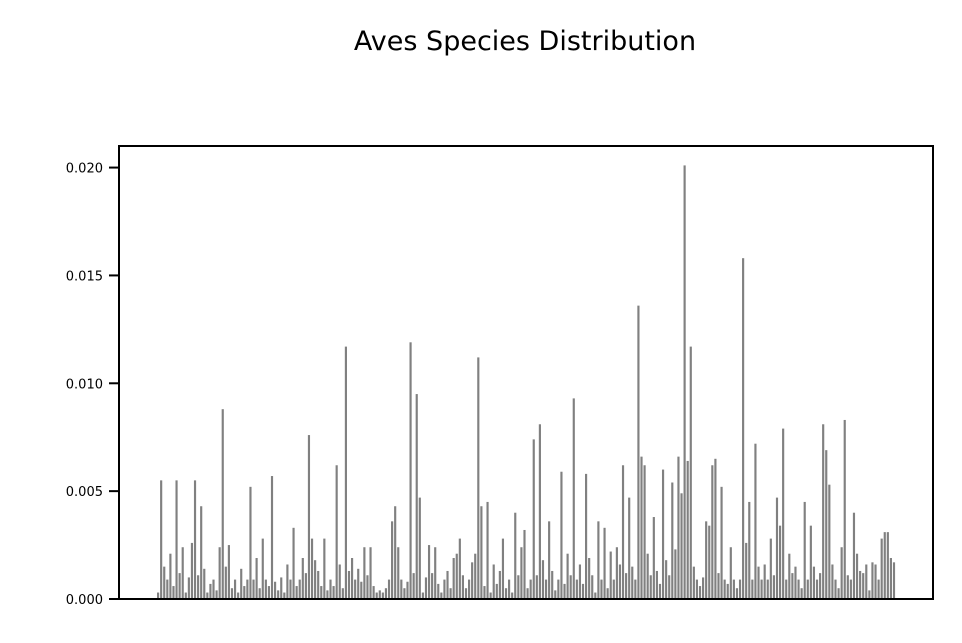  What do you see at coordinates (84, 492) in the screenshot?
I see `y-tick-label: 0.005` at bounding box center [84, 492].